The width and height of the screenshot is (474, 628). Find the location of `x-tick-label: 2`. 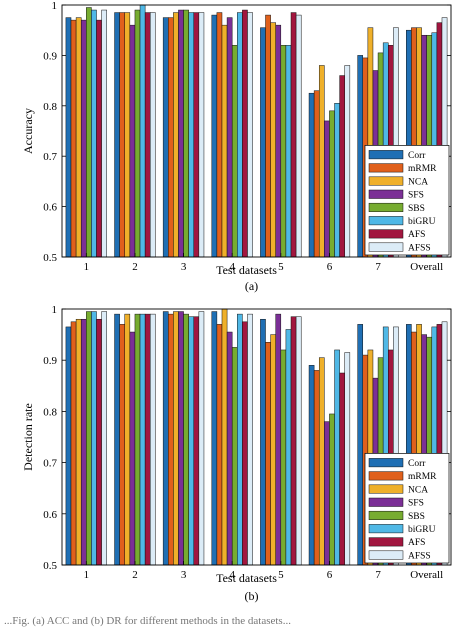

x-tick-label: 2 is located at coordinates (135, 267).